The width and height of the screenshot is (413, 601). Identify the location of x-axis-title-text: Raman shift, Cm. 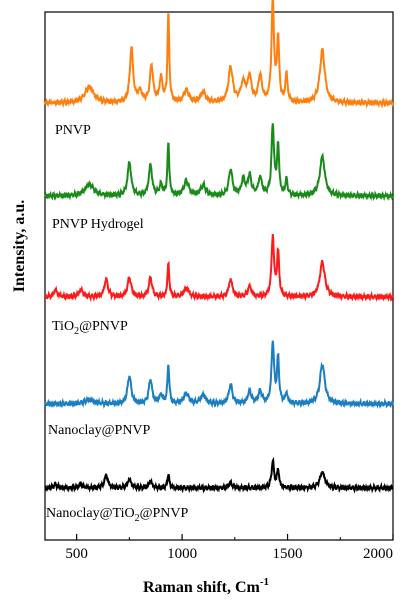
(202, 587).